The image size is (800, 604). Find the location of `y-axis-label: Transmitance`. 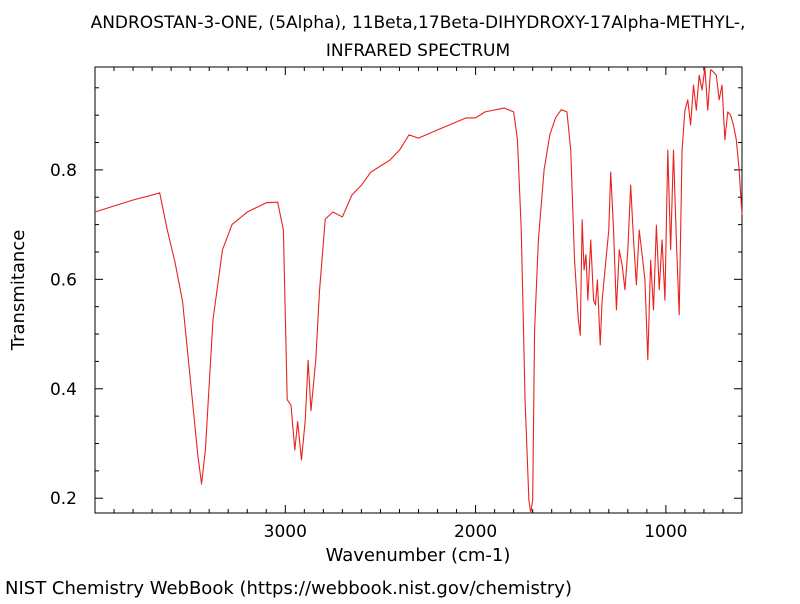

y-axis-label: Transmitance is located at coordinates (18, 291).